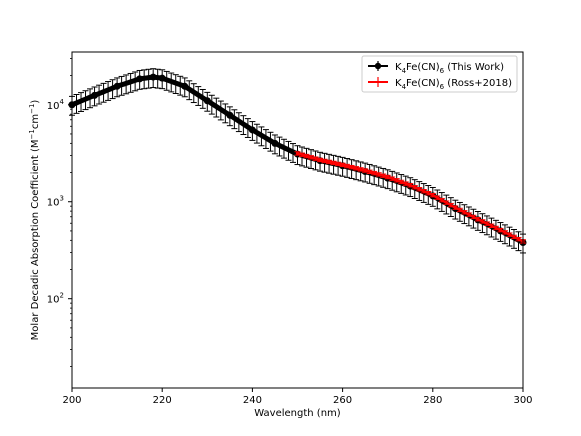  I want to click on legend-box, so click(439, 74).